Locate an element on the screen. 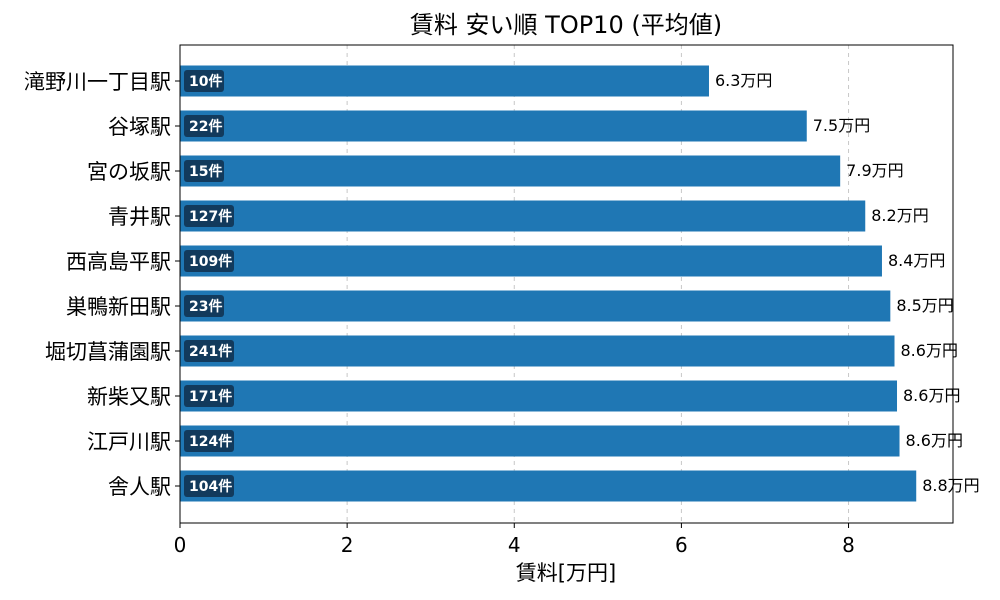 The image size is (1000, 600). y-tick-label: 谷塚駅 is located at coordinates (139, 127).